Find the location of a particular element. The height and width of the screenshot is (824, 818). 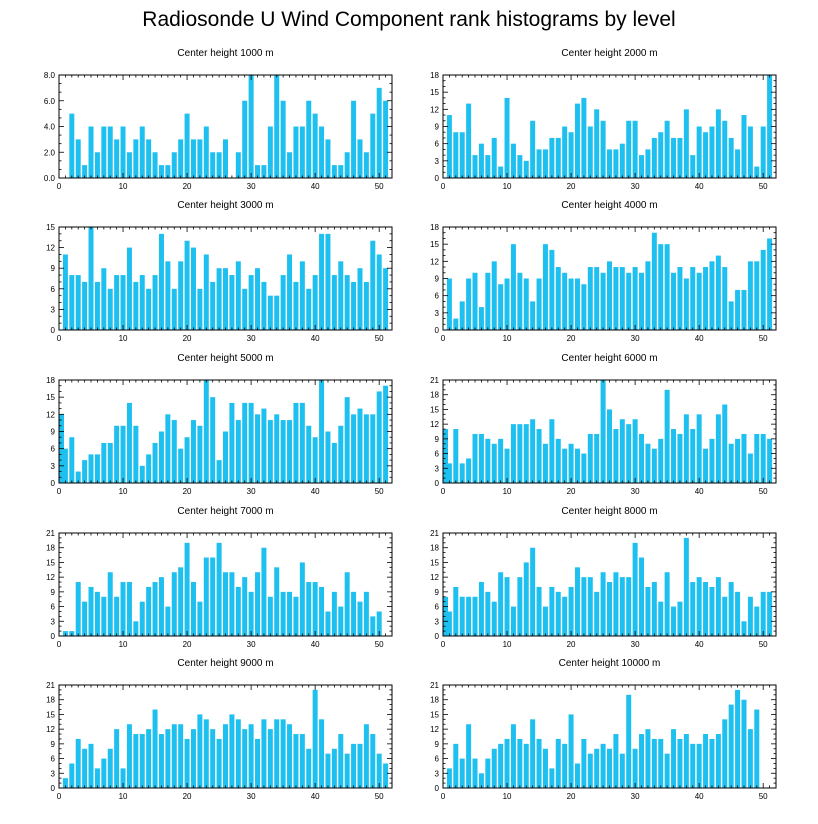

y-tick-label: 0 is located at coordinates (437, 636).